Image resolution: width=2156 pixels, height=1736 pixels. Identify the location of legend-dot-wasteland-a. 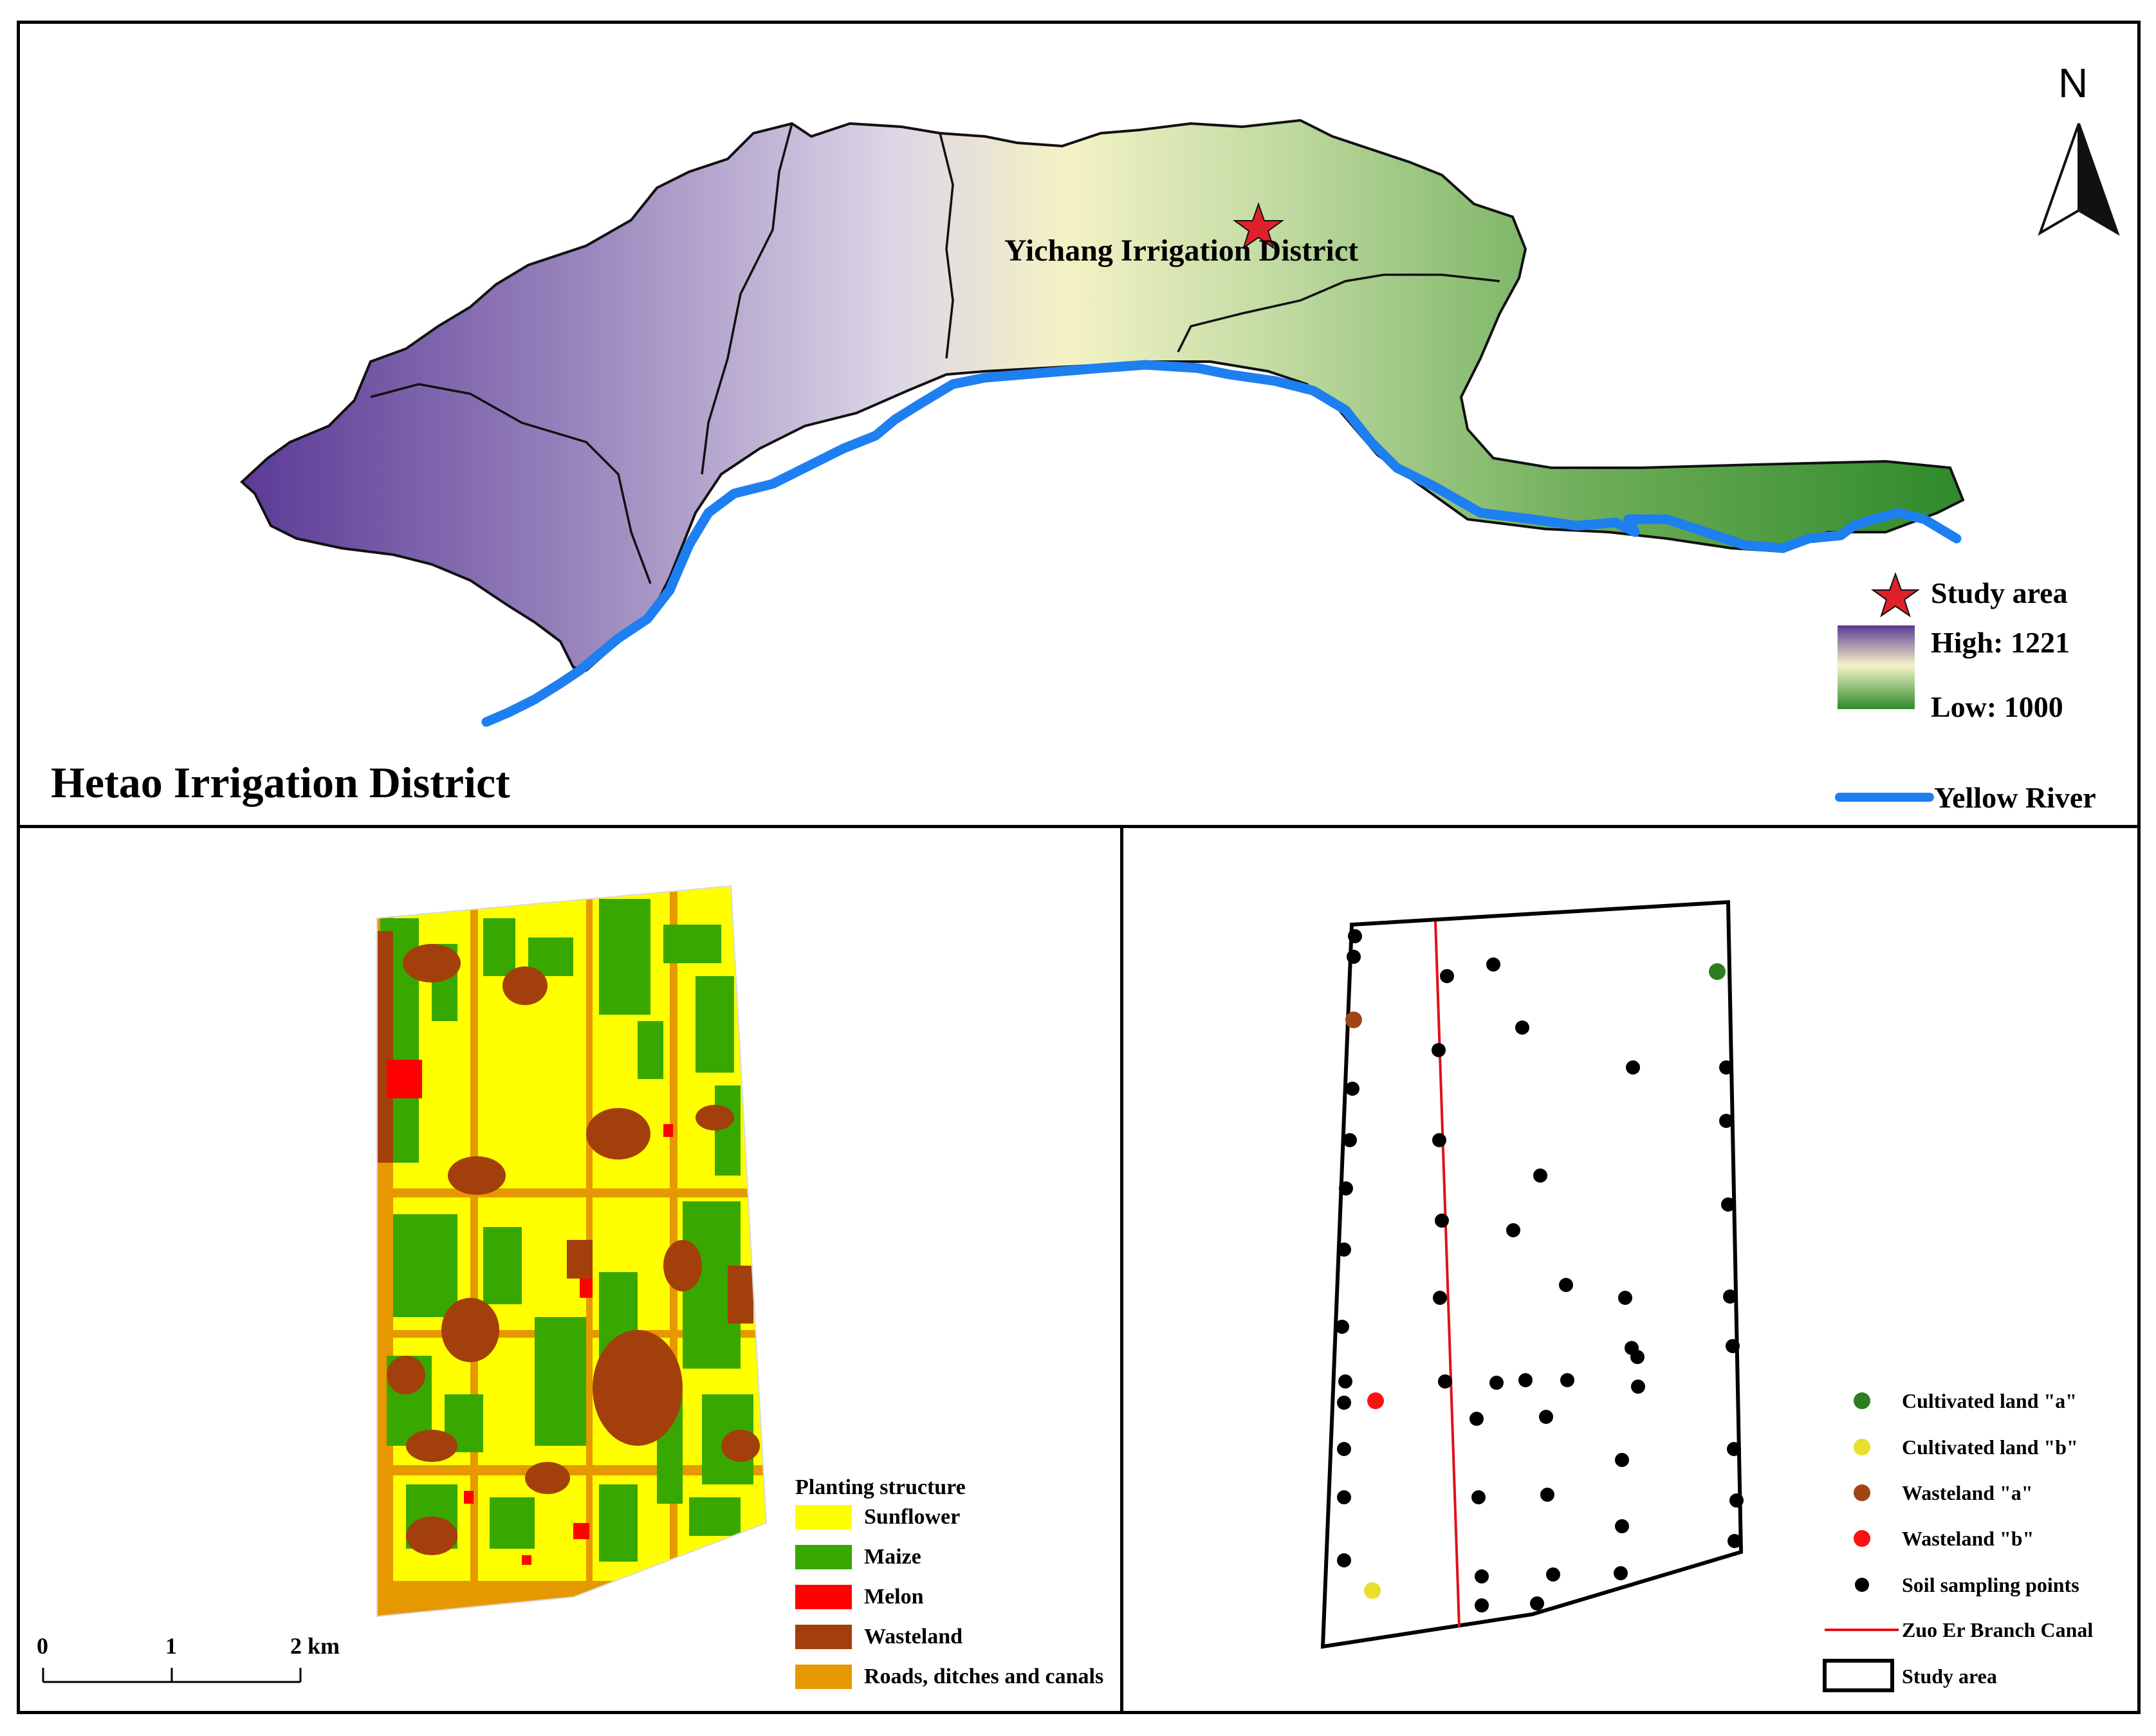
(1862, 1492).